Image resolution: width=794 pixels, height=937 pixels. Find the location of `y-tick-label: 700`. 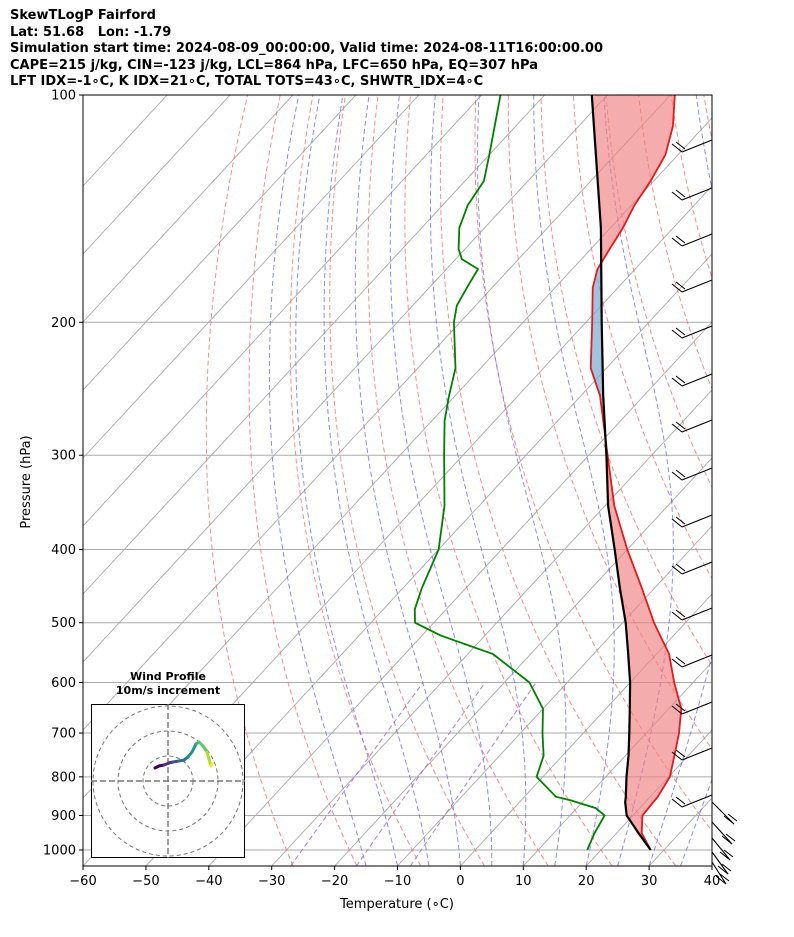

y-tick-label: 700 is located at coordinates (63, 734).